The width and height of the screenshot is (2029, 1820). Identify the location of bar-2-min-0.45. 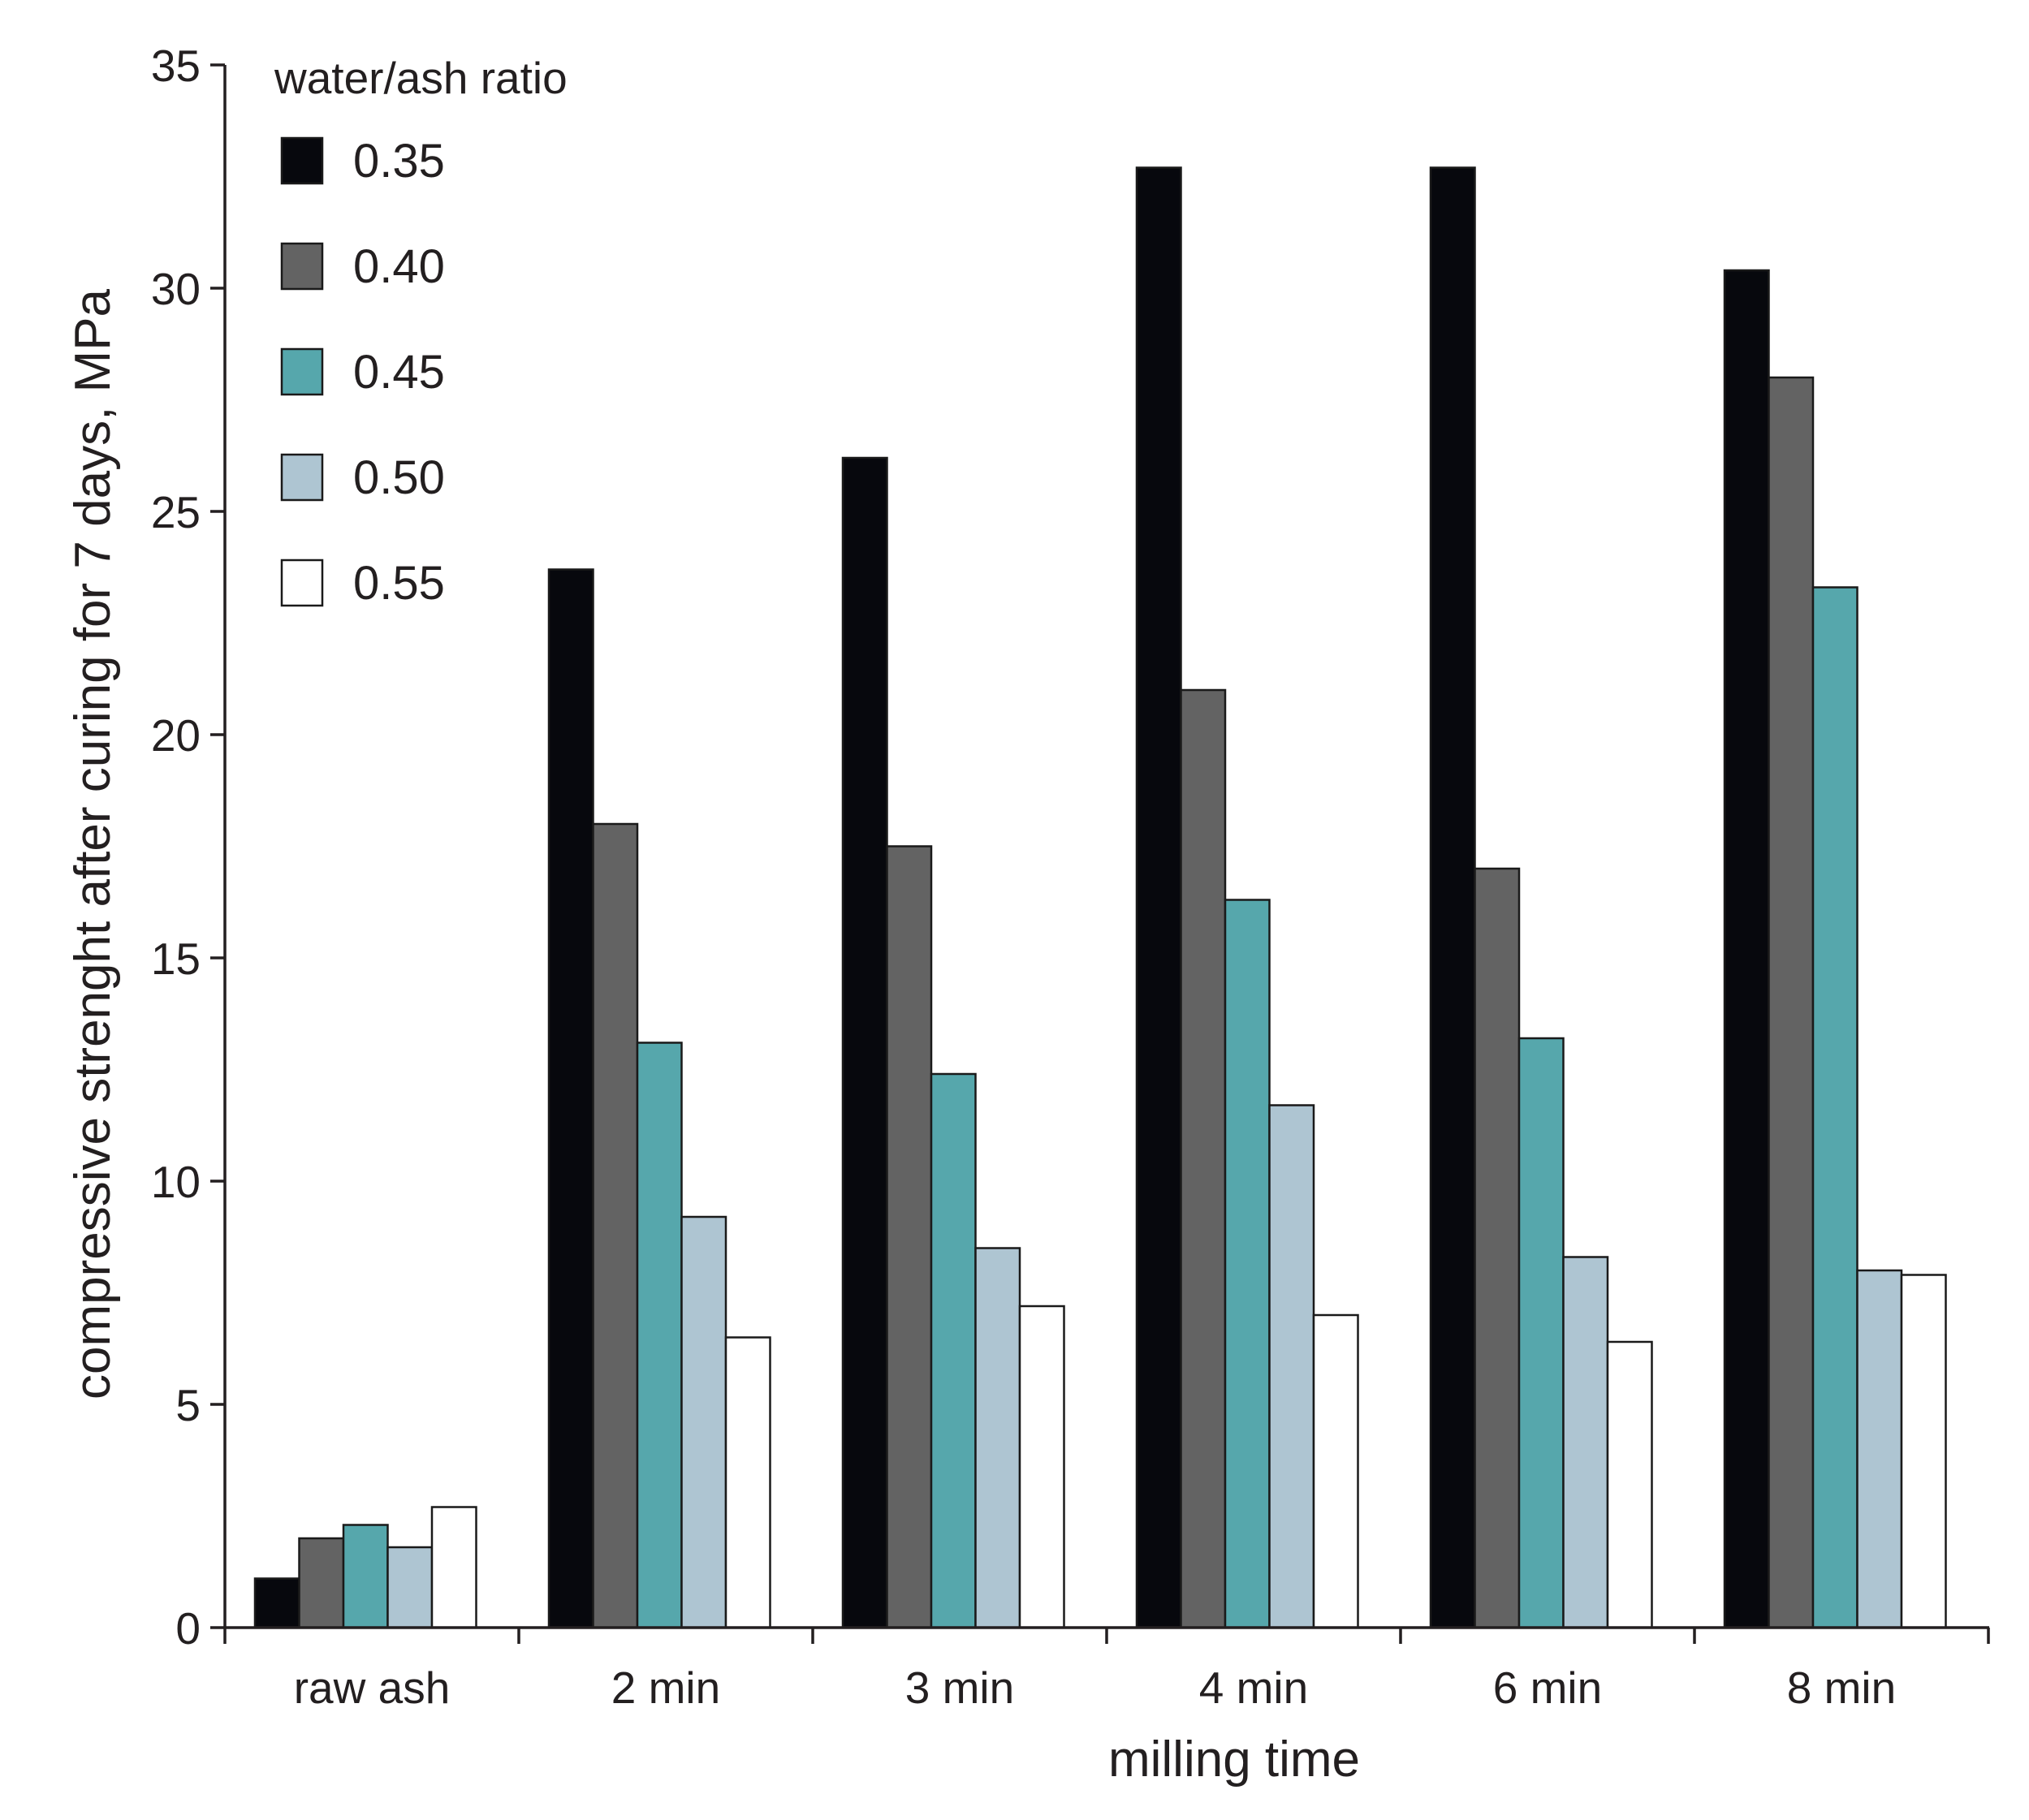
(659, 1335).